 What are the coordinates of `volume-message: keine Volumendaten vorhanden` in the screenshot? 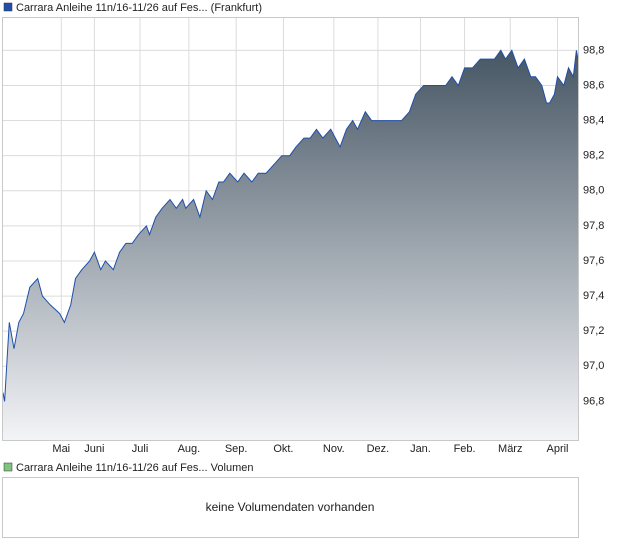 It's located at (290, 507).